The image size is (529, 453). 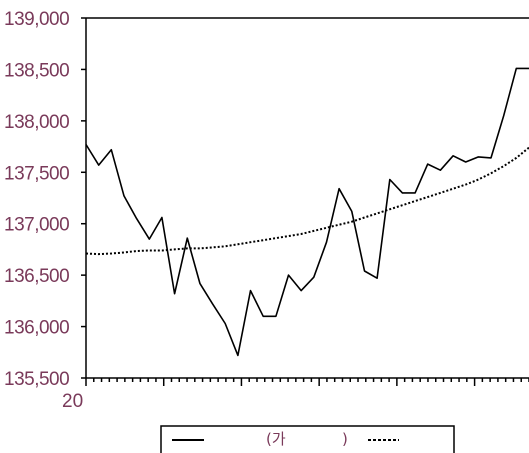 I want to click on x-ticks, so click(x=307, y=382).